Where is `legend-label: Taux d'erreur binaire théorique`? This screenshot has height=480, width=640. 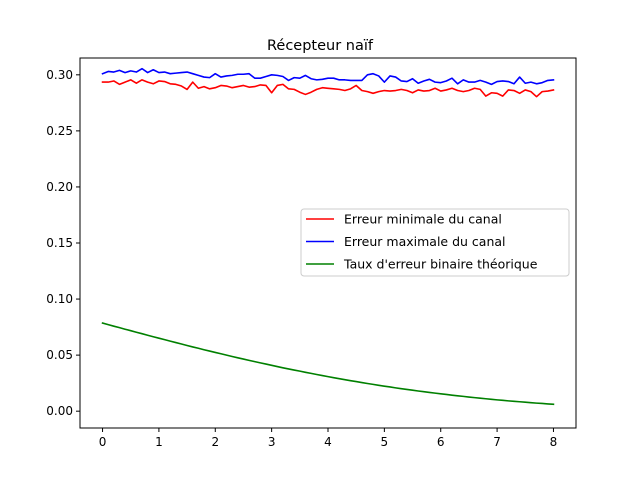
legend-label: Taux d'erreur binaire théorique is located at coordinates (440, 264).